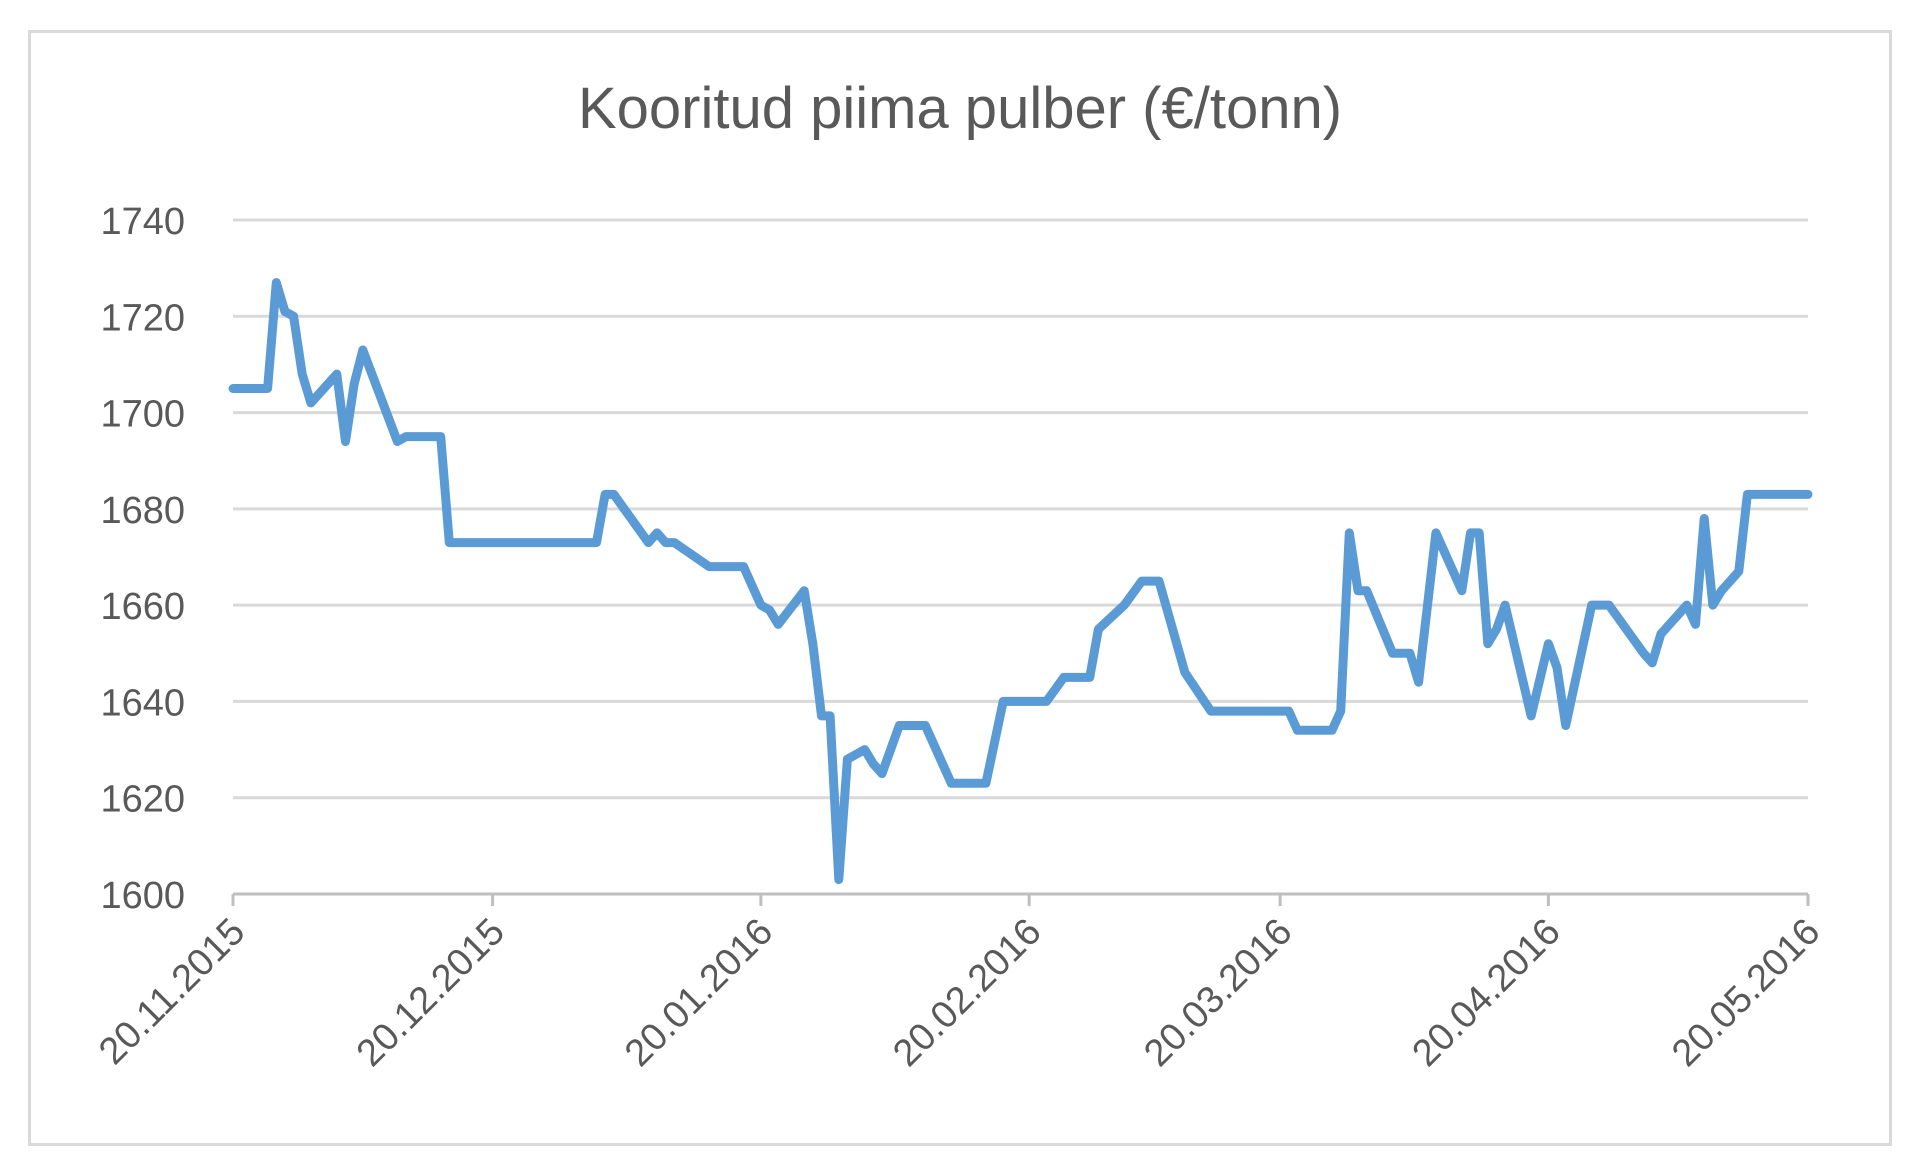 This screenshot has width=1920, height=1174. I want to click on x-tick-label: 20.11.2015, so click(172, 992).